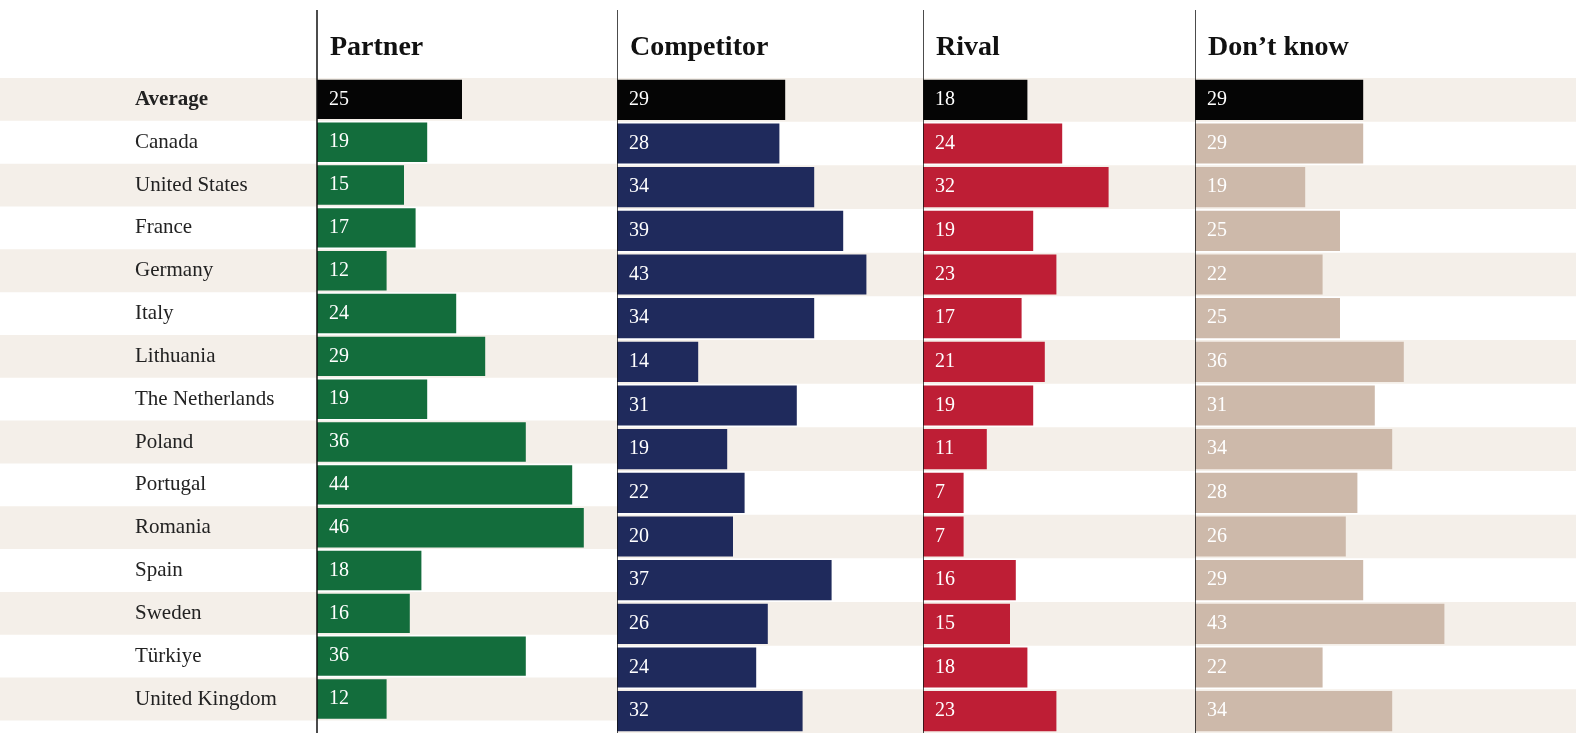  Describe the element at coordinates (174, 269) in the screenshot. I see `y-tick-label: Germany` at that location.